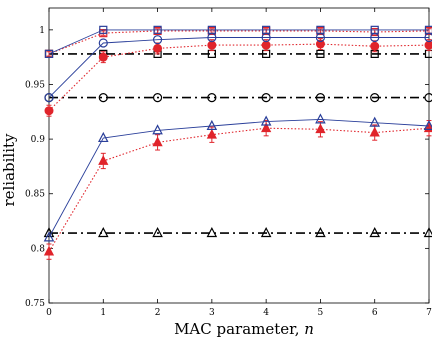 The width and height of the screenshot is (432, 341). Describe the element at coordinates (321, 313) in the screenshot. I see `x-tick-label: 5` at that location.